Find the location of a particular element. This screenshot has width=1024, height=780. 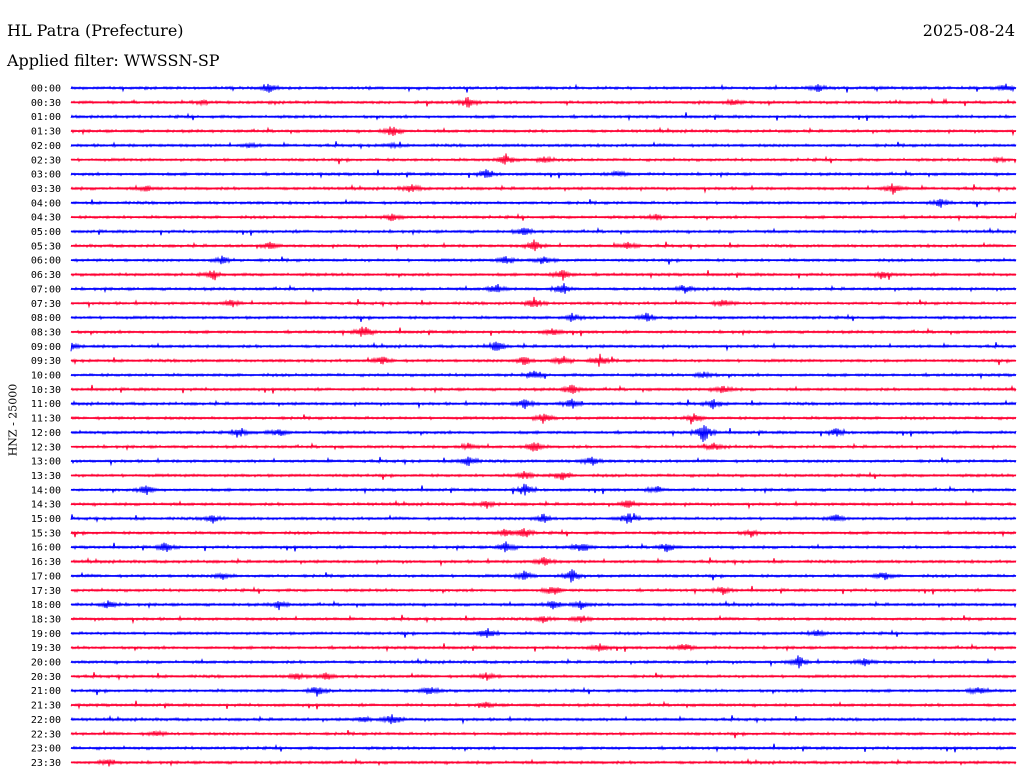

row-time-label: 21:00 is located at coordinates (46, 691).